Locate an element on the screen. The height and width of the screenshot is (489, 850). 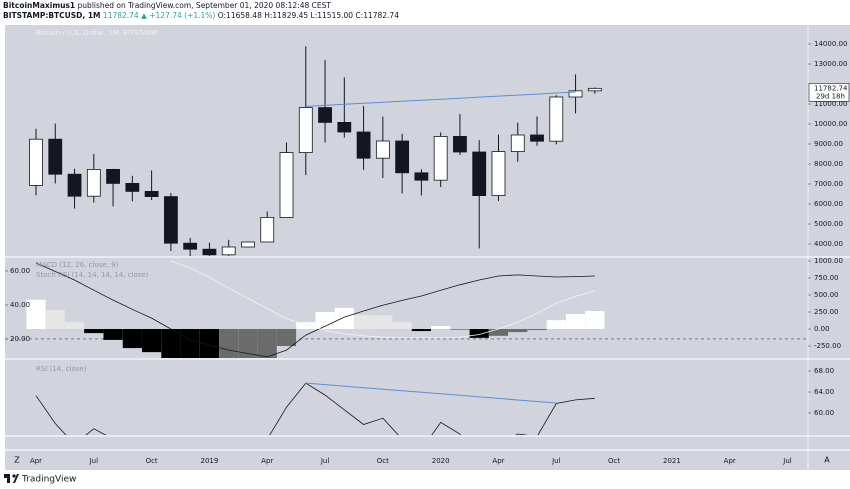
quote: 11782.74 ▲ +127.74 (+1.1%) is located at coordinates (159, 15).